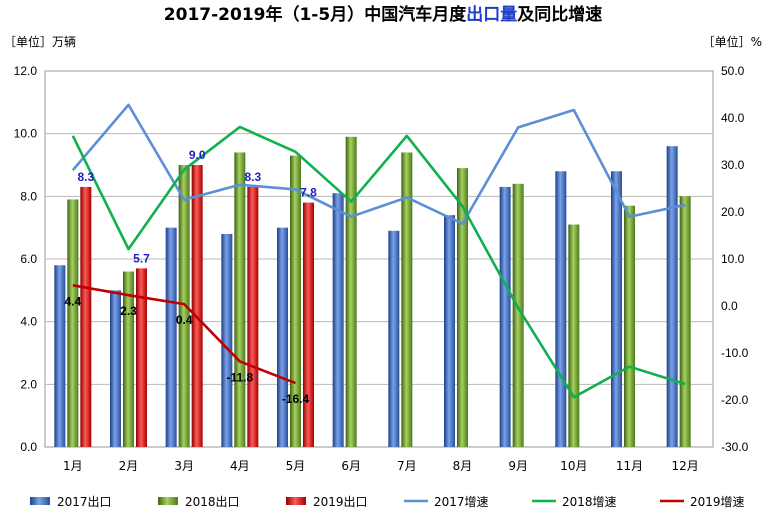 This screenshot has width=767, height=515. Describe the element at coordinates (282, 337) in the screenshot. I see `bar-2017出口-5月` at that location.